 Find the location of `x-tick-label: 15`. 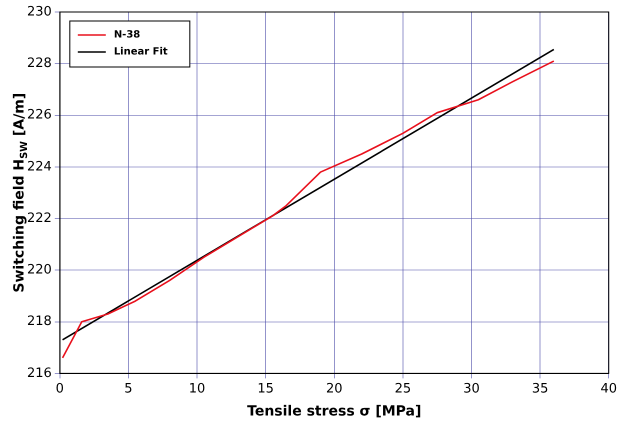

x-tick-label: 15 is located at coordinates (265, 389).